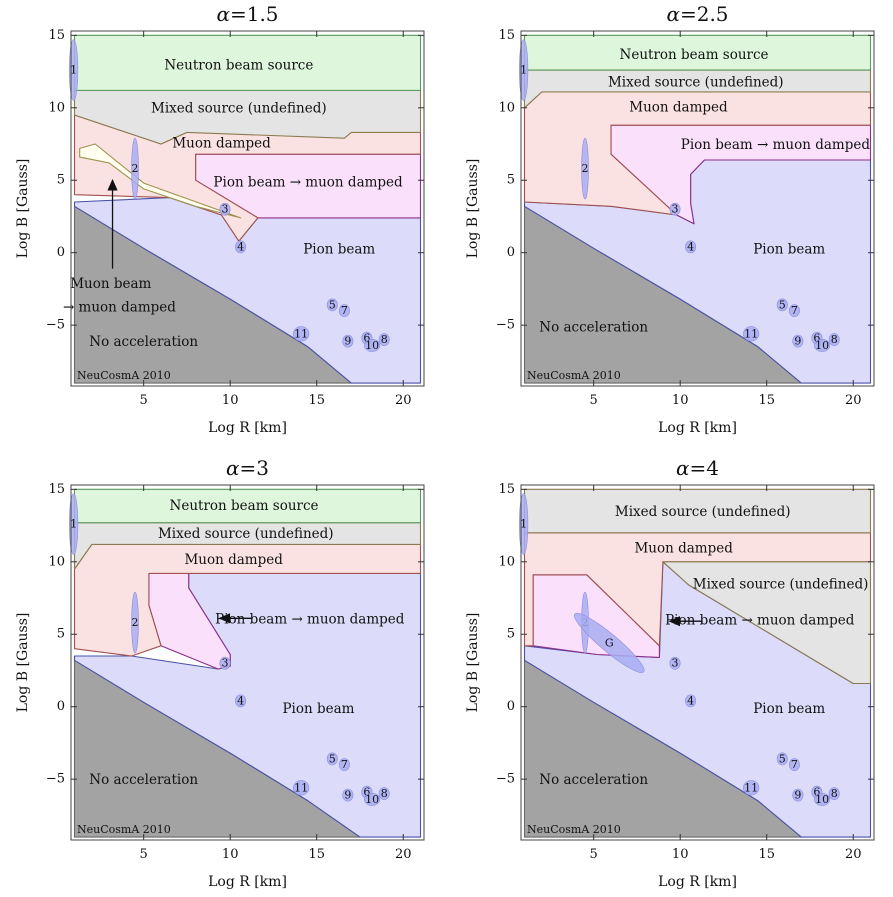 This screenshot has width=893, height=897. What do you see at coordinates (230, 854) in the screenshot?
I see `panel-3-x-tick-label: 10` at bounding box center [230, 854].